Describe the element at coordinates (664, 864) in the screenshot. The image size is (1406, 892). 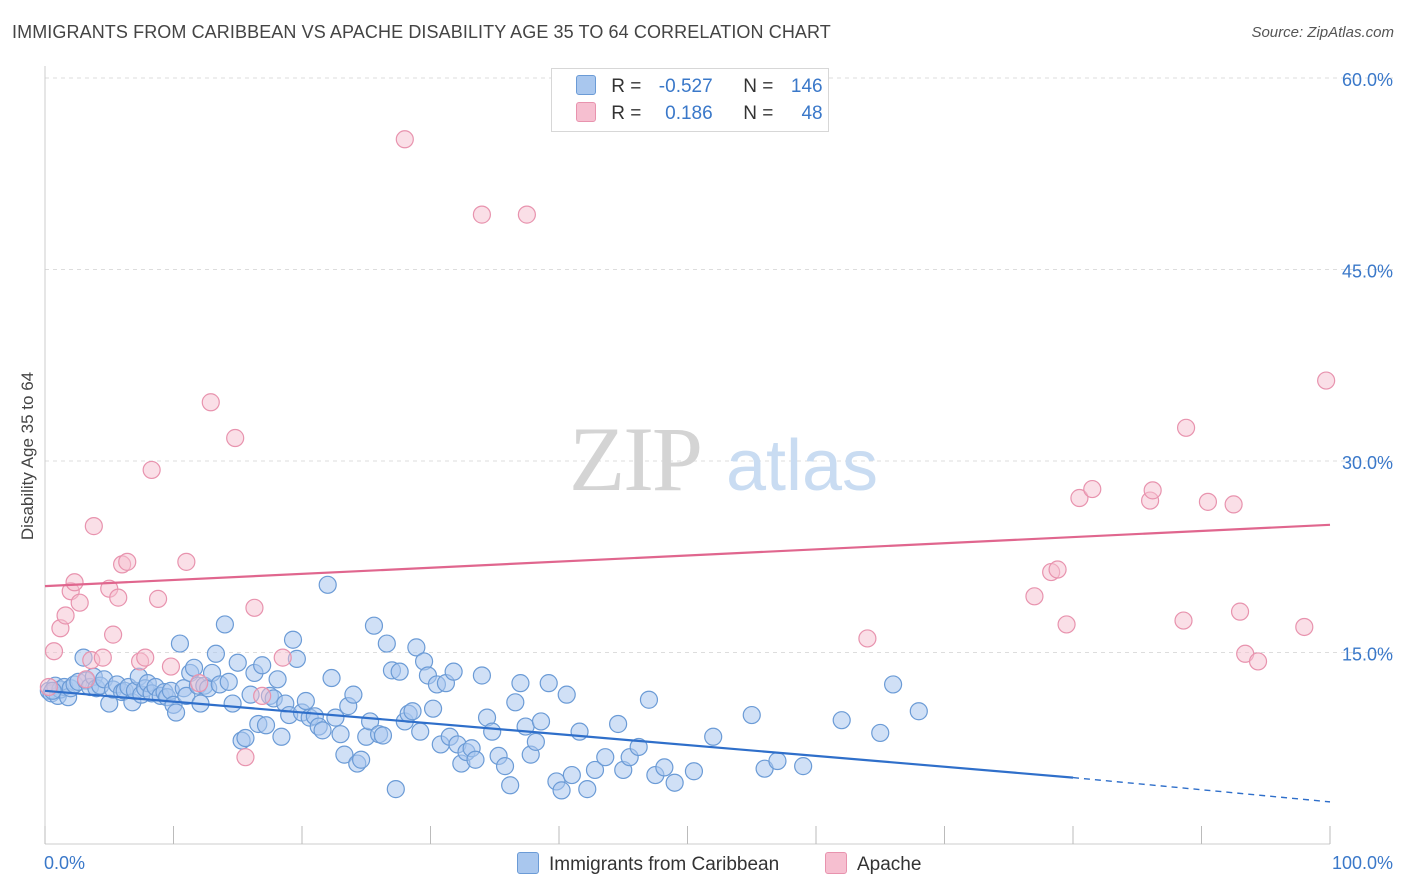
I see `caribbean-legend-label: Immigrants from Caribbean` at that location.